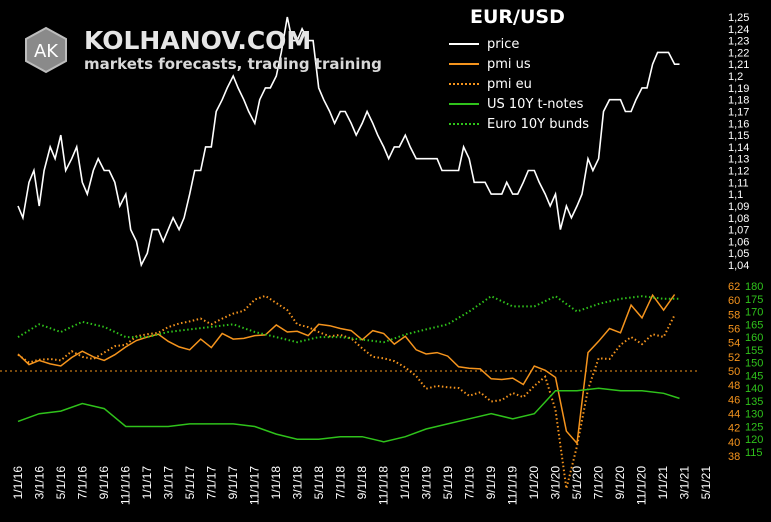  I want to click on date-tick-label: 3/1/19, so click(427, 483).